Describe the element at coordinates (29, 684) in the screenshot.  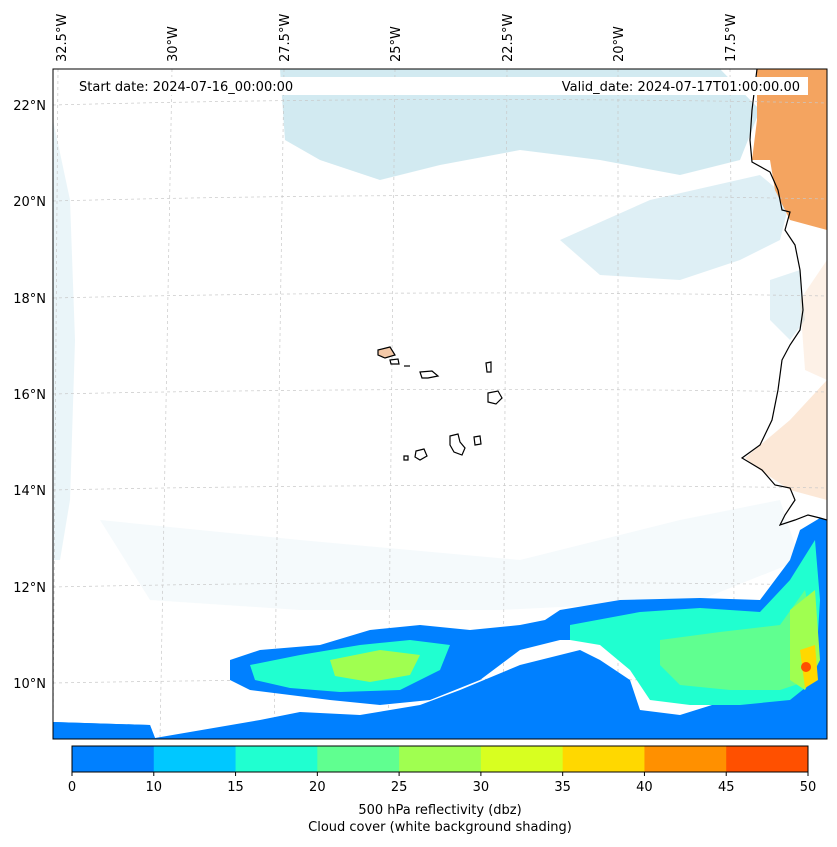
I see `lat-label: 10°N` at that location.